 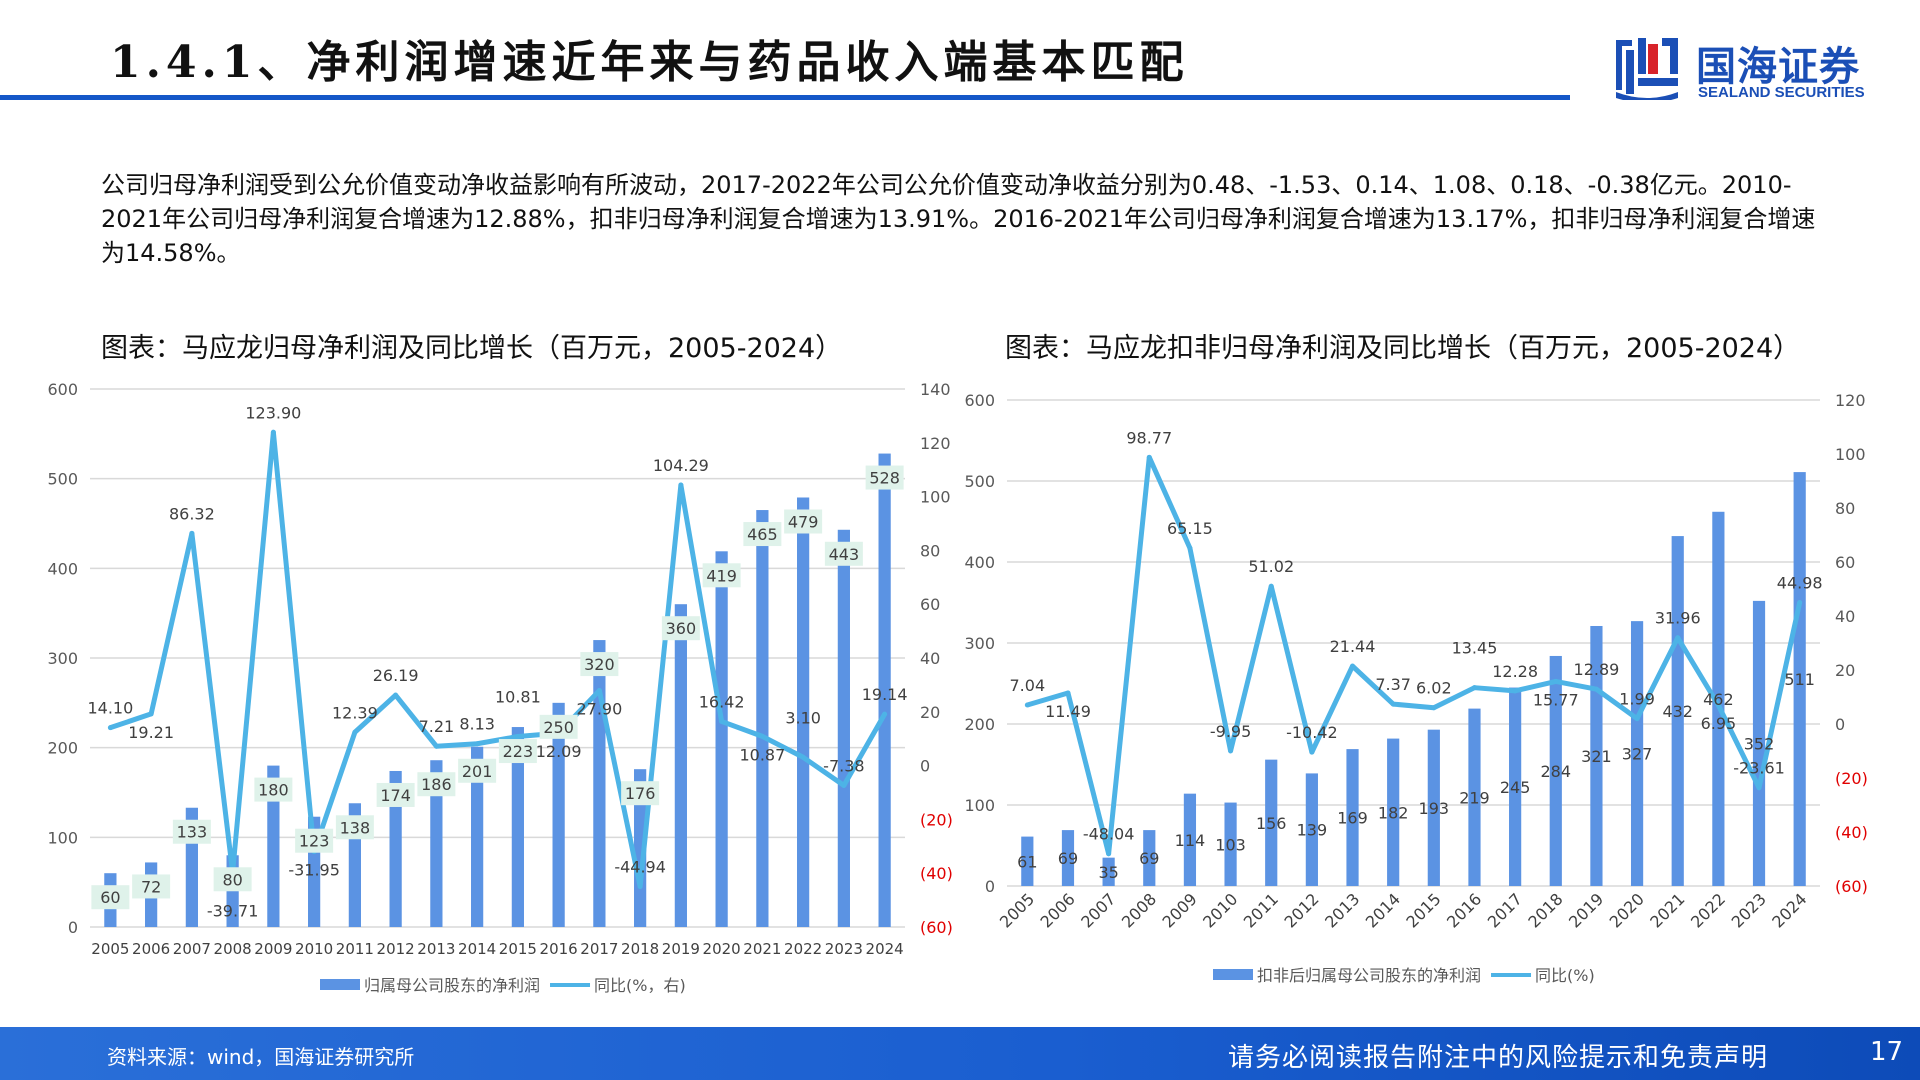 I want to click on growth-point-2013, so click(x=436, y=746).